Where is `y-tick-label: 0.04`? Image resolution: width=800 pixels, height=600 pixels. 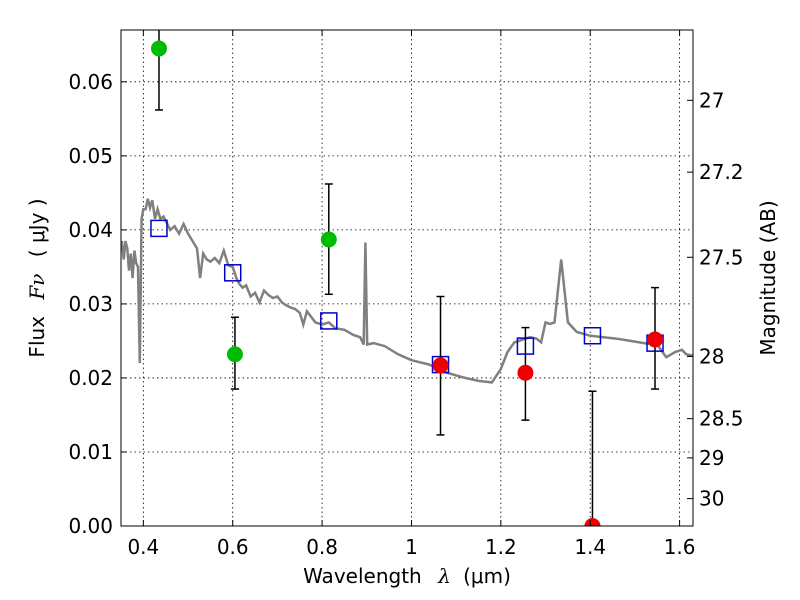 y-tick-label: 0.04 is located at coordinates (90, 230).